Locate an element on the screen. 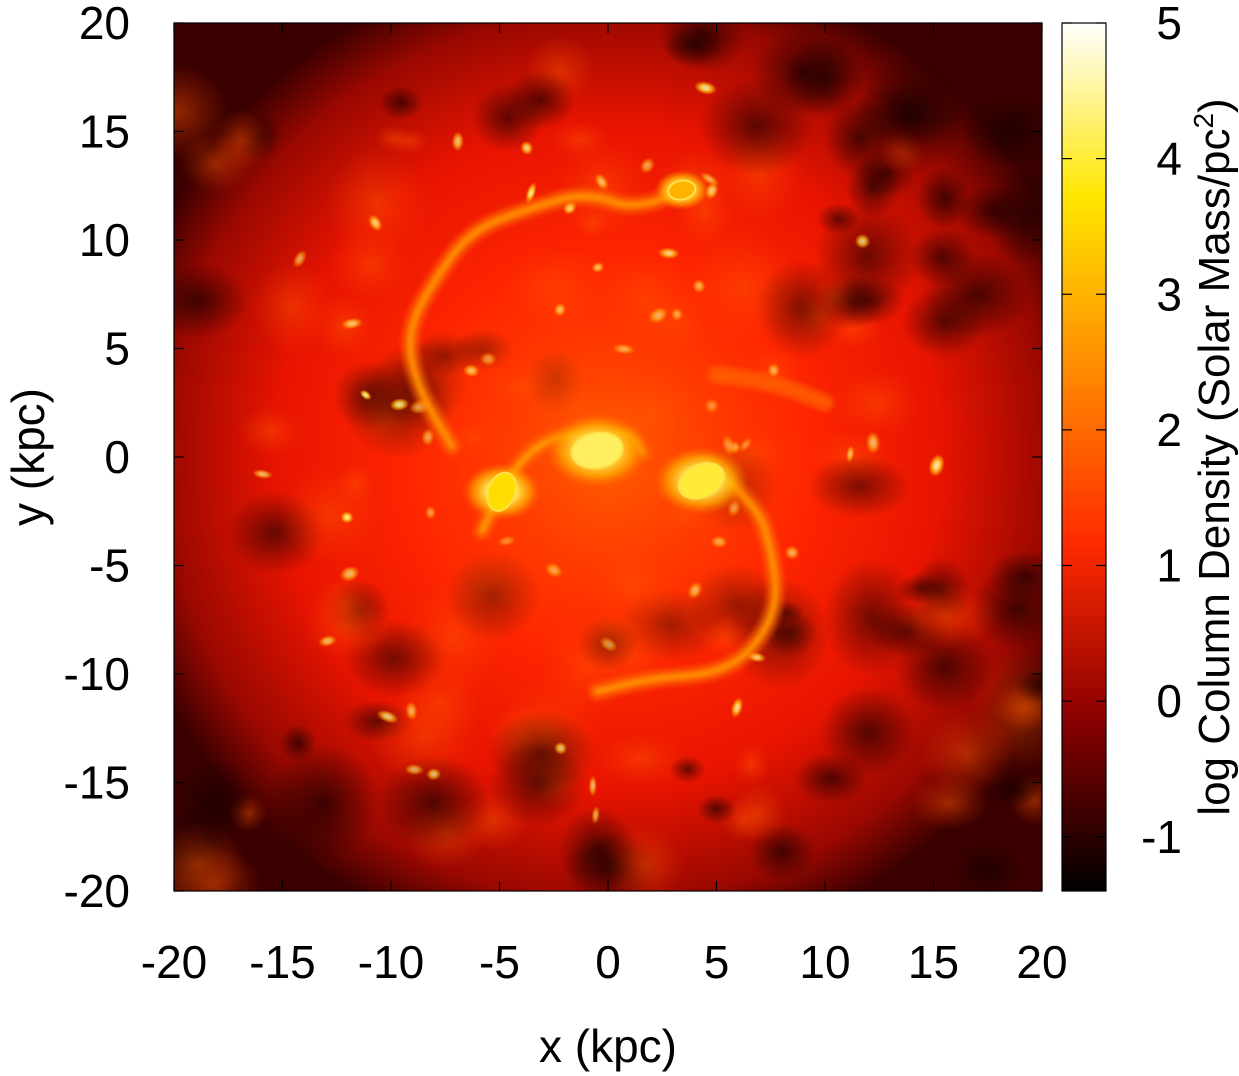 This screenshot has height=1076, width=1239. colorbar-label-main: log Column Density (Solar Mass/pc is located at coordinates (1214, 472).